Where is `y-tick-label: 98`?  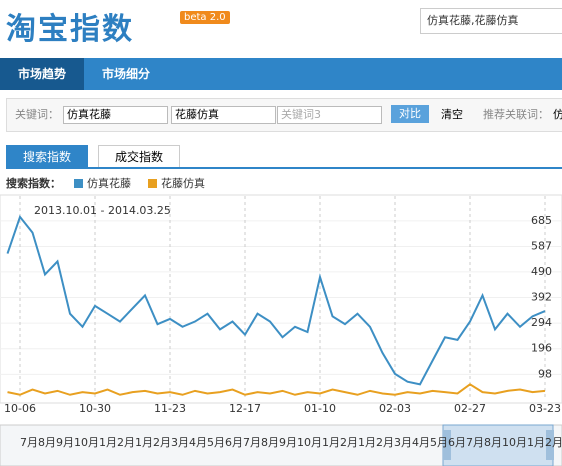 y-tick-label: 98 is located at coordinates (545, 373).